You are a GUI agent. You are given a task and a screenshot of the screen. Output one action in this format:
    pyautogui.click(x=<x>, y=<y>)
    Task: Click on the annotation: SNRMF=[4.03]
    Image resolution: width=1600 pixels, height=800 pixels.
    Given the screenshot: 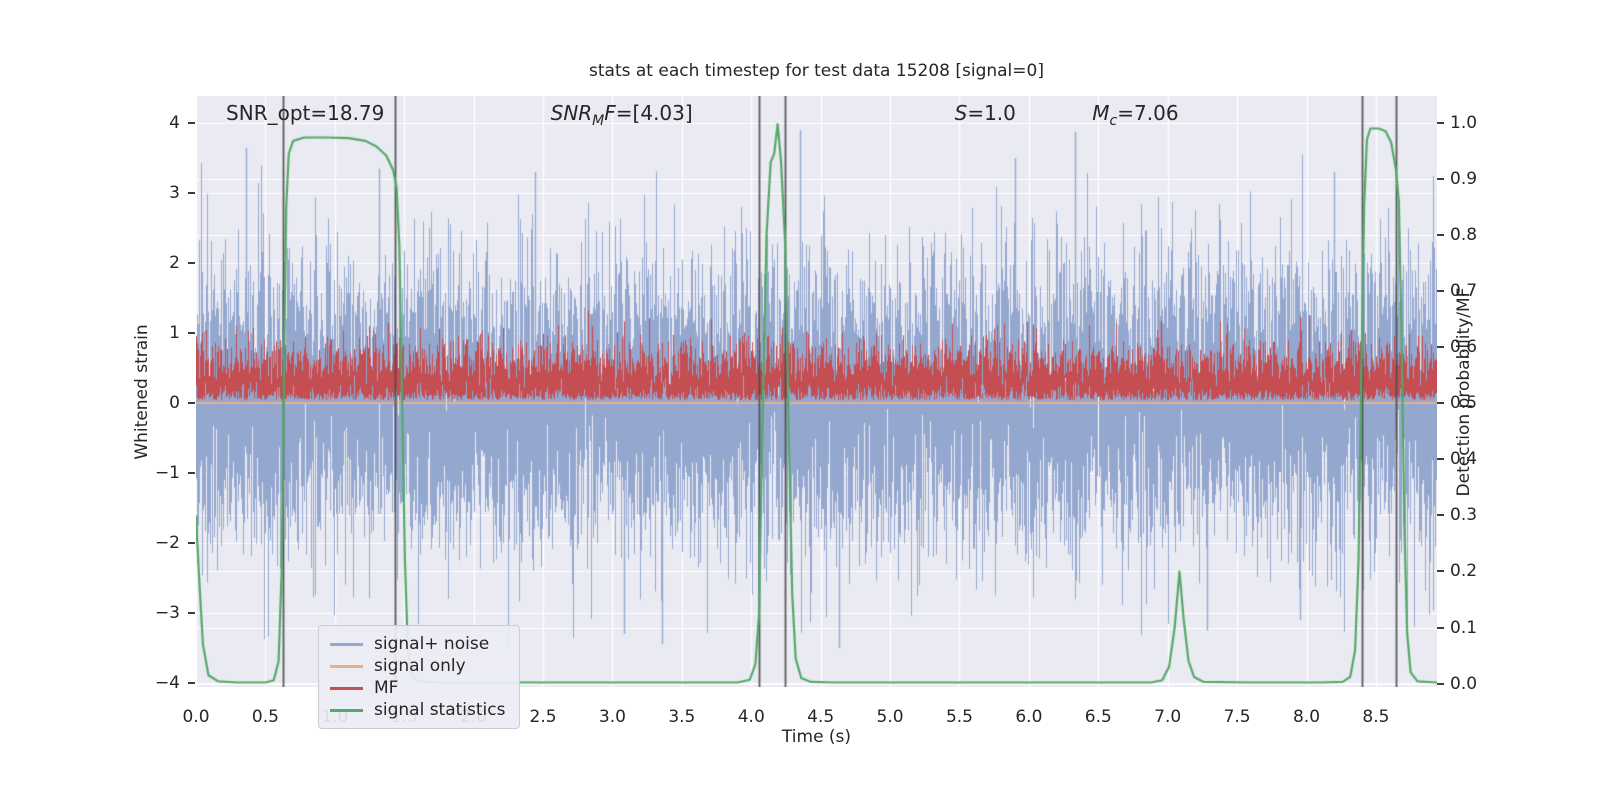 What is the action you would take?
    pyautogui.click(x=621, y=115)
    